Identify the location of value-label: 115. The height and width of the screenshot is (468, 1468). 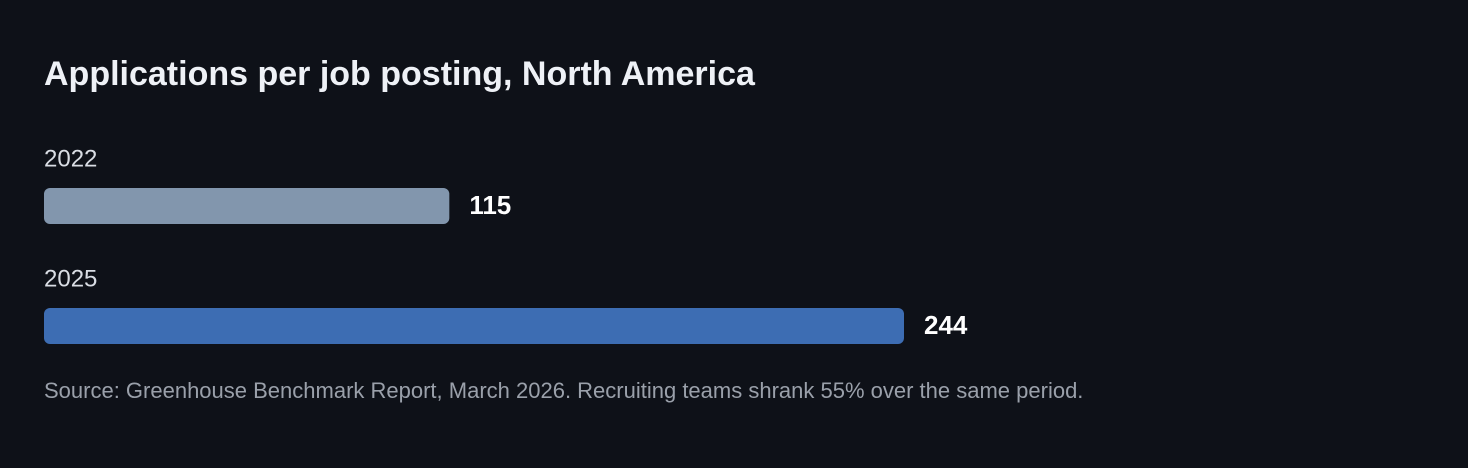
(490, 205).